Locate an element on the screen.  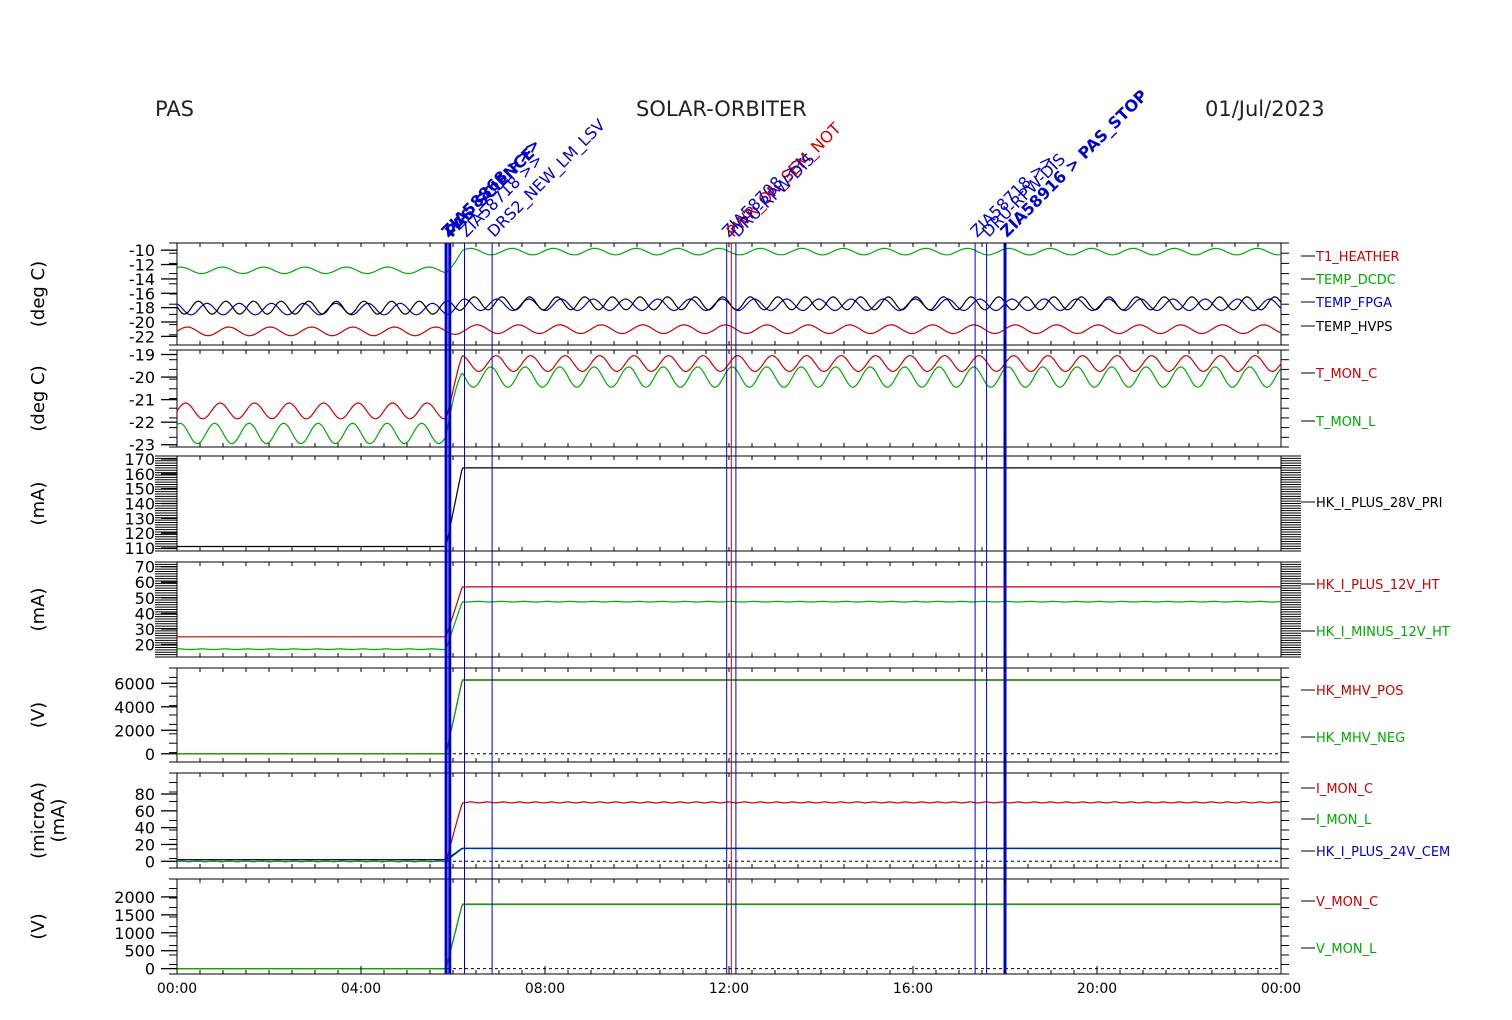
series-label: HK_I_MINUS_12V_HT is located at coordinates (1383, 632).